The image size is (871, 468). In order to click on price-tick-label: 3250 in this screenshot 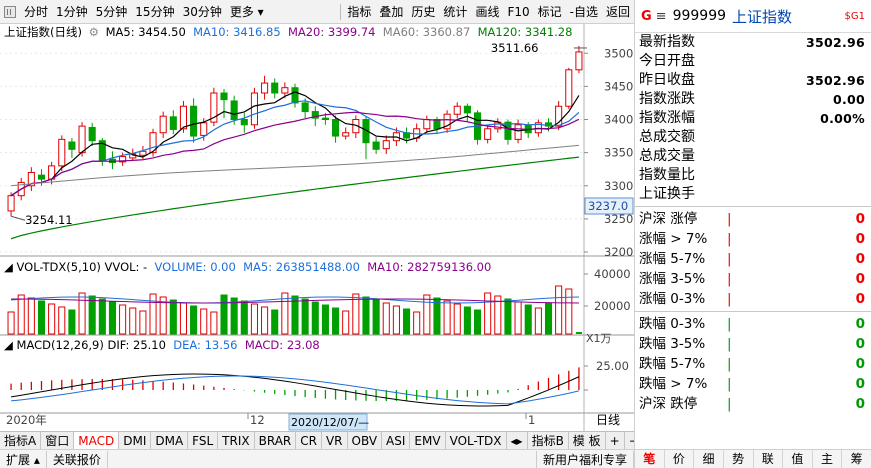, I will do `click(618, 219)`.